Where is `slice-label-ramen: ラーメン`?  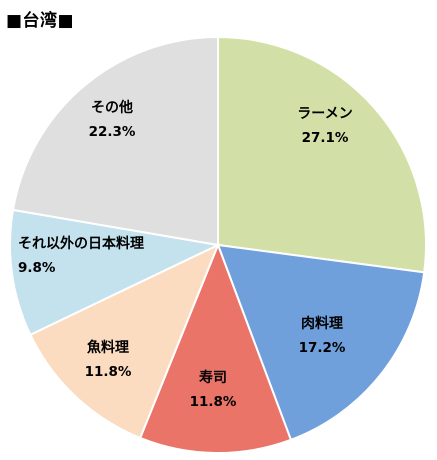 slice-label-ramen: ラーメン is located at coordinates (324, 114).